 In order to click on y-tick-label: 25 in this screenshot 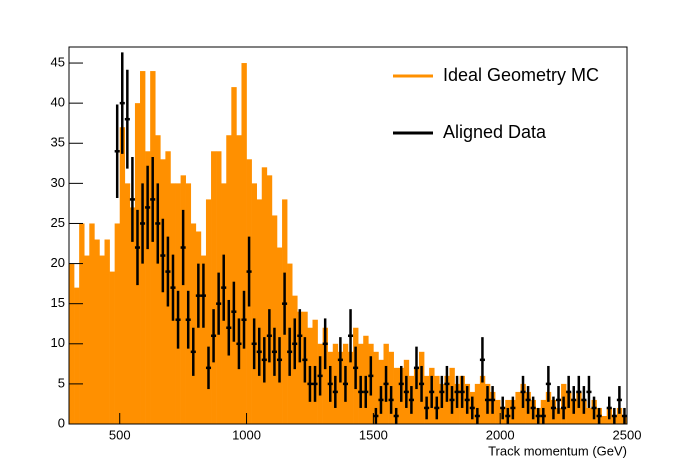, I will do `click(58, 222)`.